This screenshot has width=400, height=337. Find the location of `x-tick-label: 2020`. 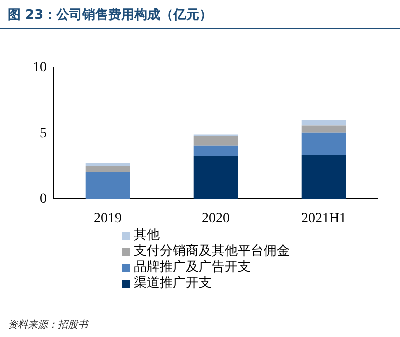

x-tick-label: 2020 is located at coordinates (216, 218).